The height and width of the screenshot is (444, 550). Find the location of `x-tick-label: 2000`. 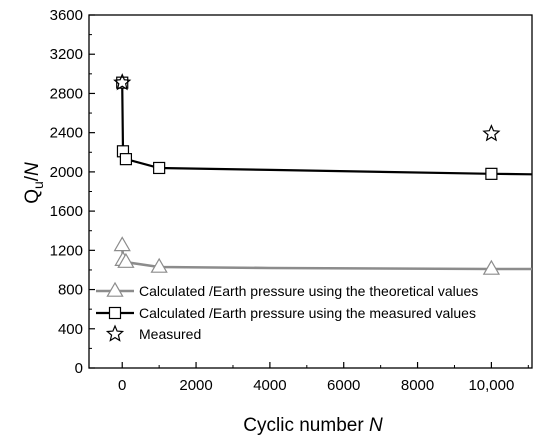

x-tick-label: 2000 is located at coordinates (195, 385).